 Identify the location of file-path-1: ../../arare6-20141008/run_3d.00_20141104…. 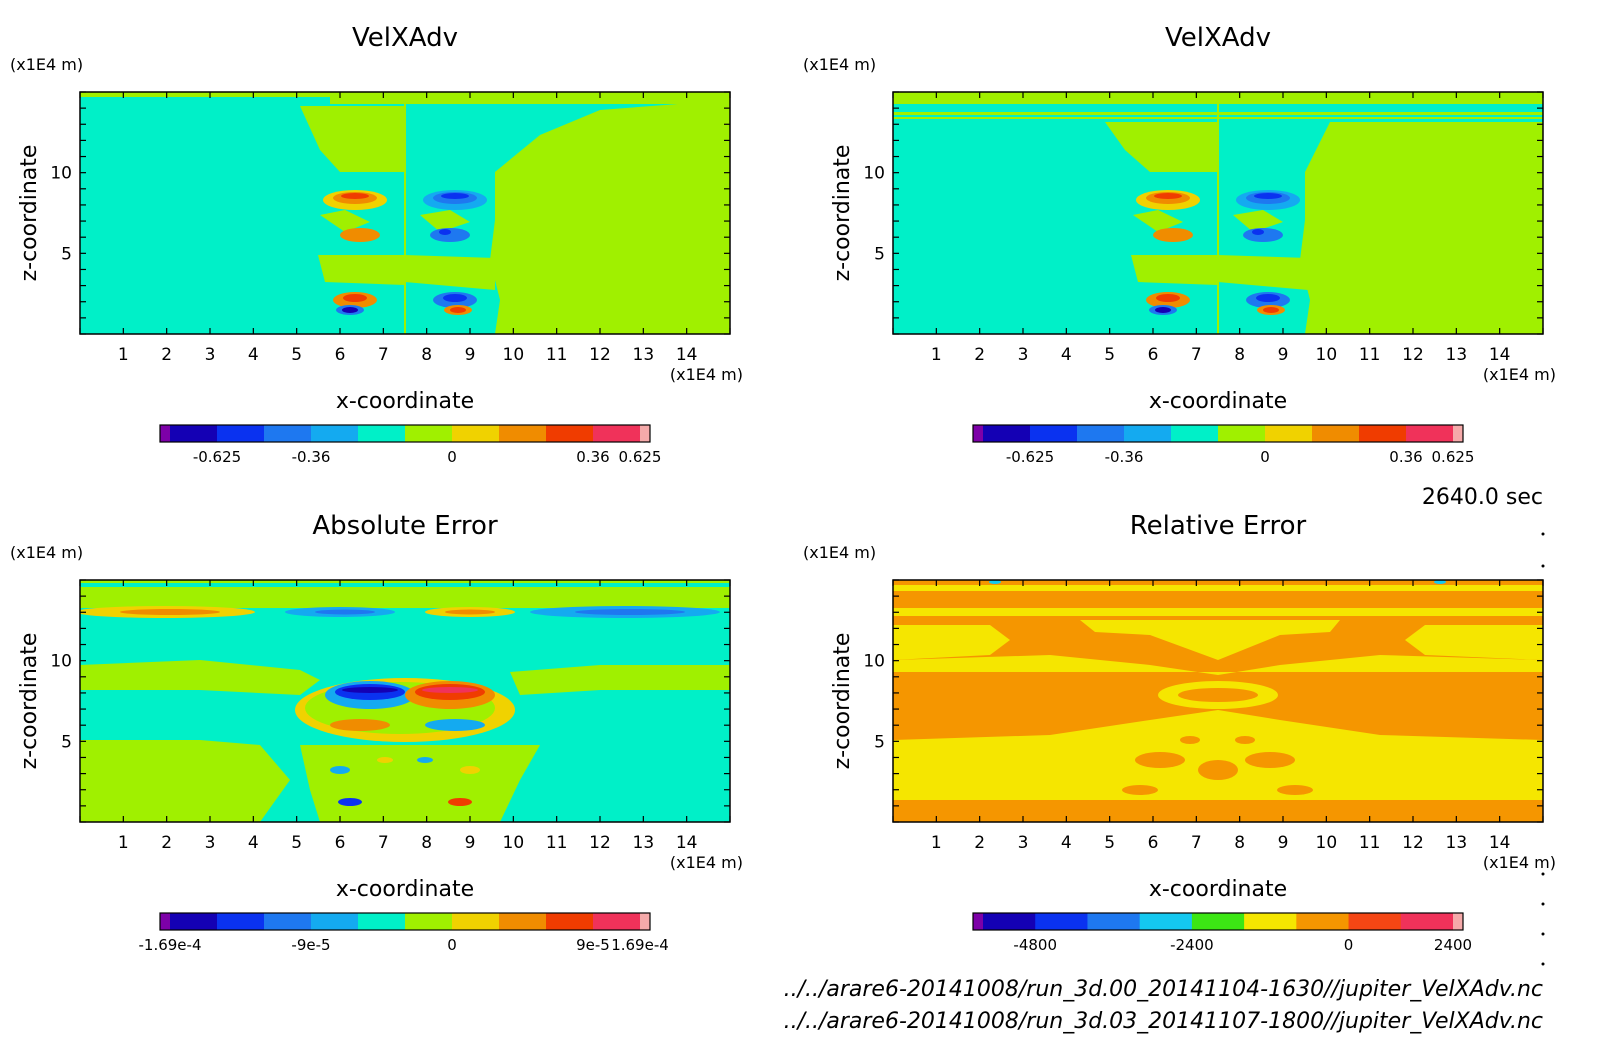
(1163, 989).